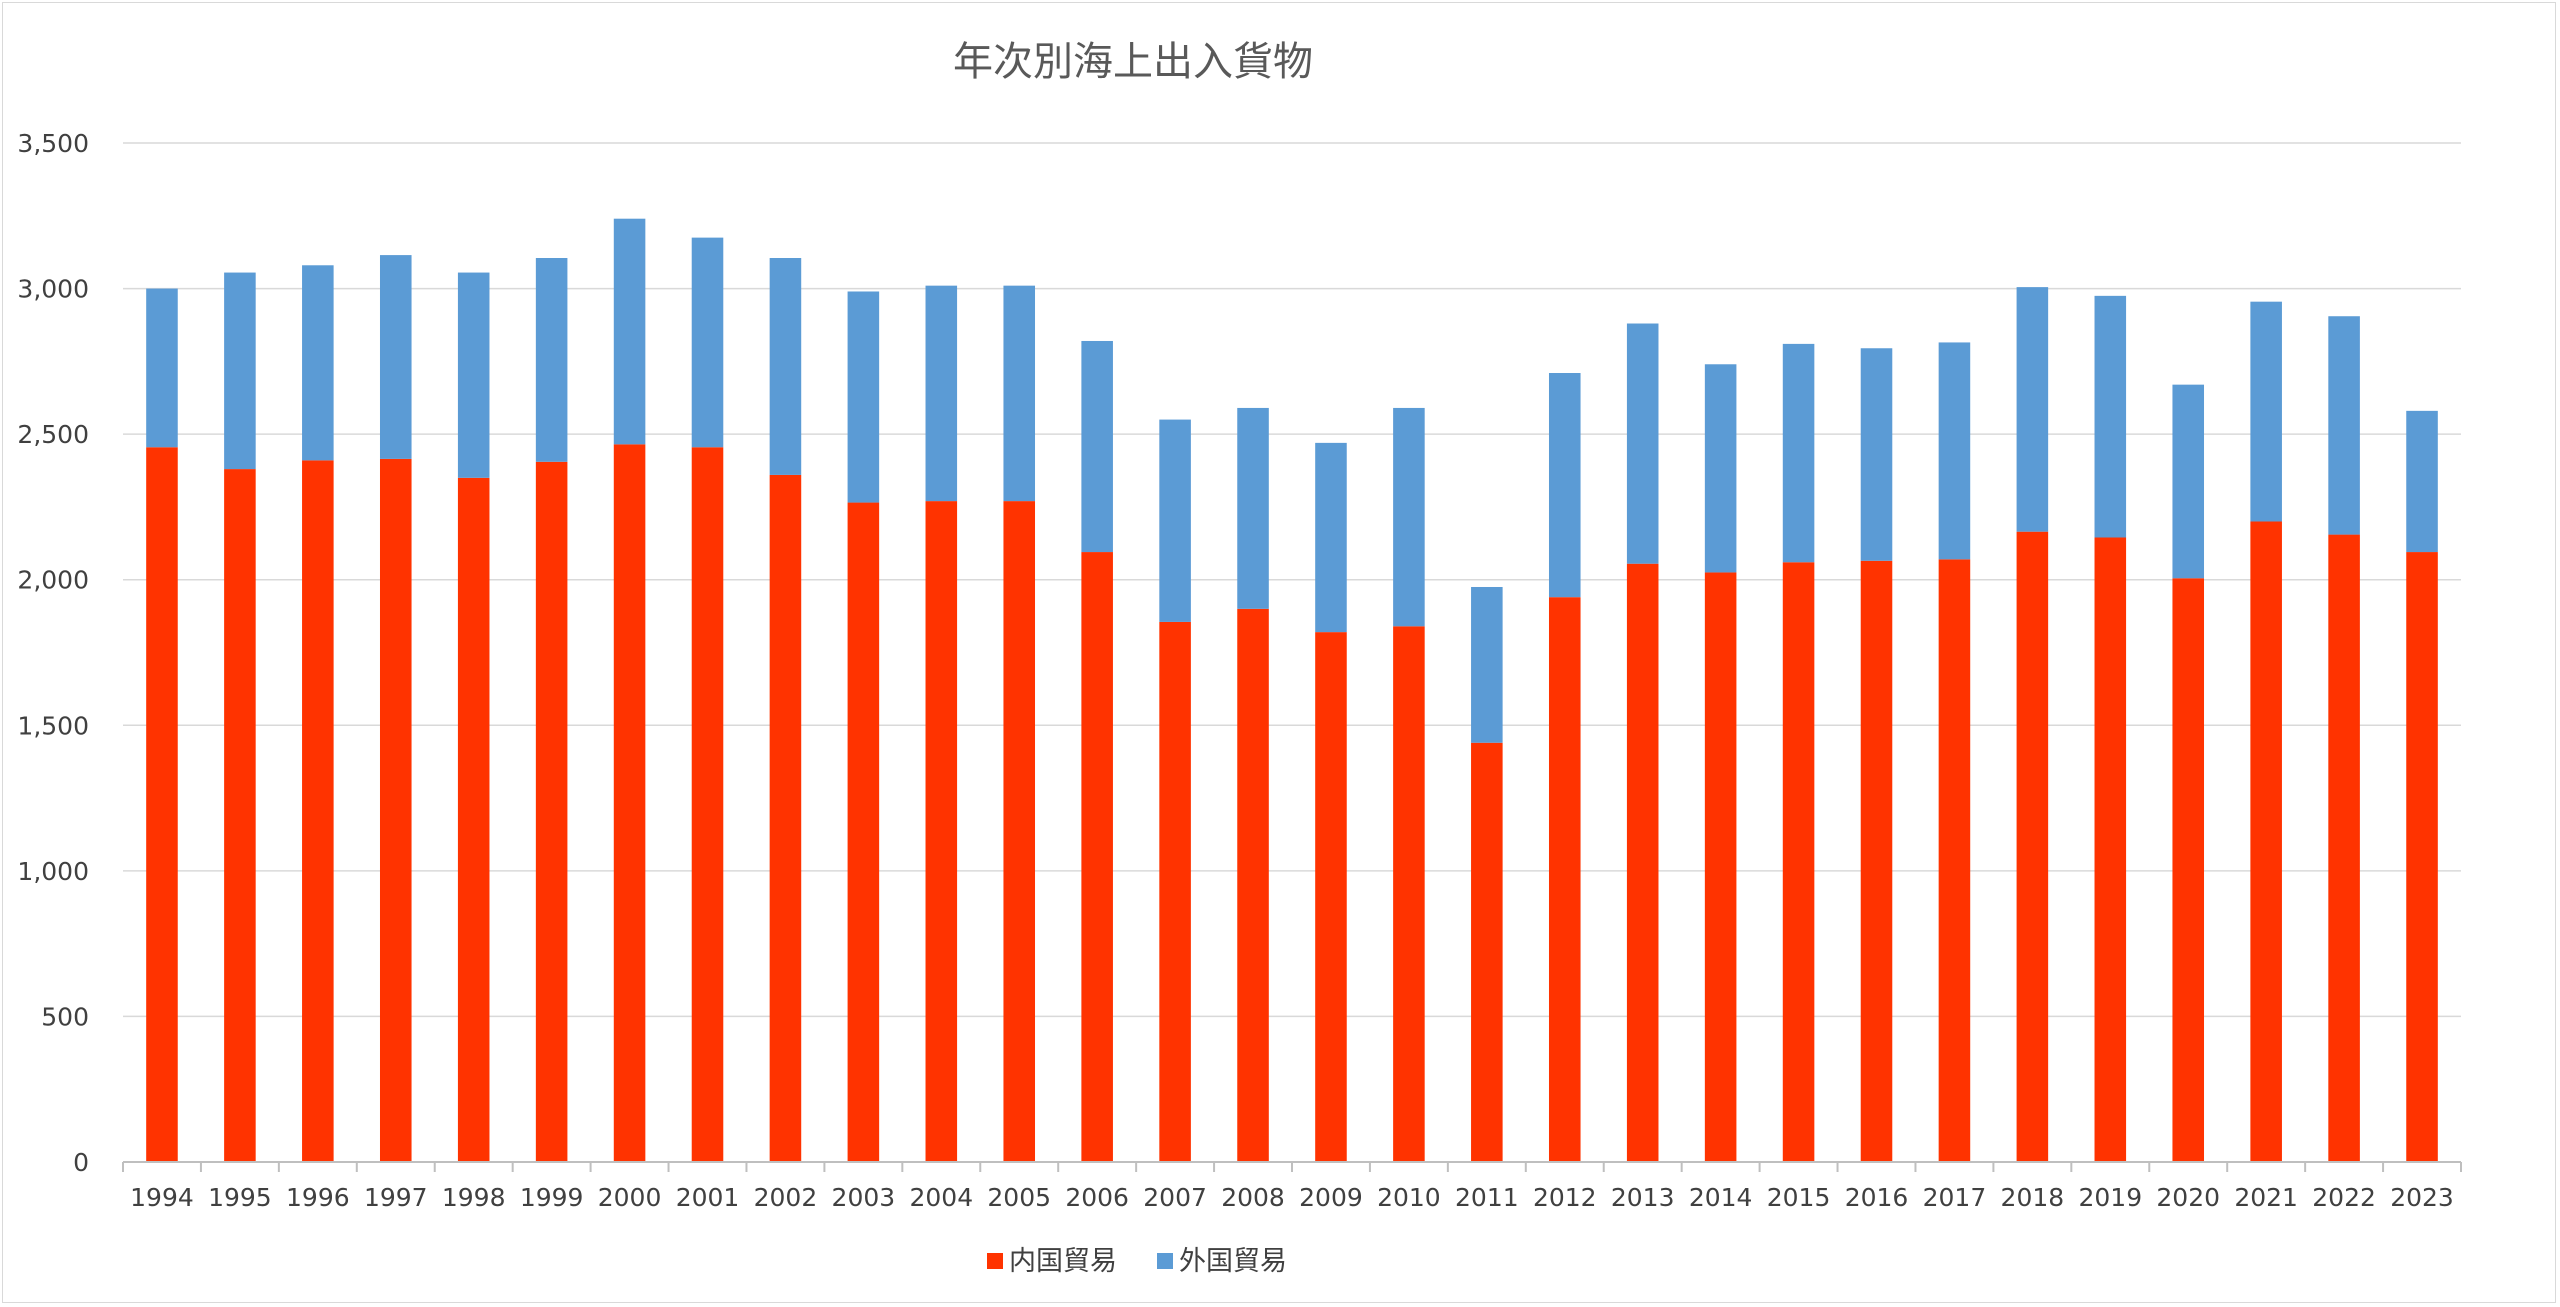  What do you see at coordinates (396, 1197) in the screenshot?
I see `x-tick-label: 1997` at bounding box center [396, 1197].